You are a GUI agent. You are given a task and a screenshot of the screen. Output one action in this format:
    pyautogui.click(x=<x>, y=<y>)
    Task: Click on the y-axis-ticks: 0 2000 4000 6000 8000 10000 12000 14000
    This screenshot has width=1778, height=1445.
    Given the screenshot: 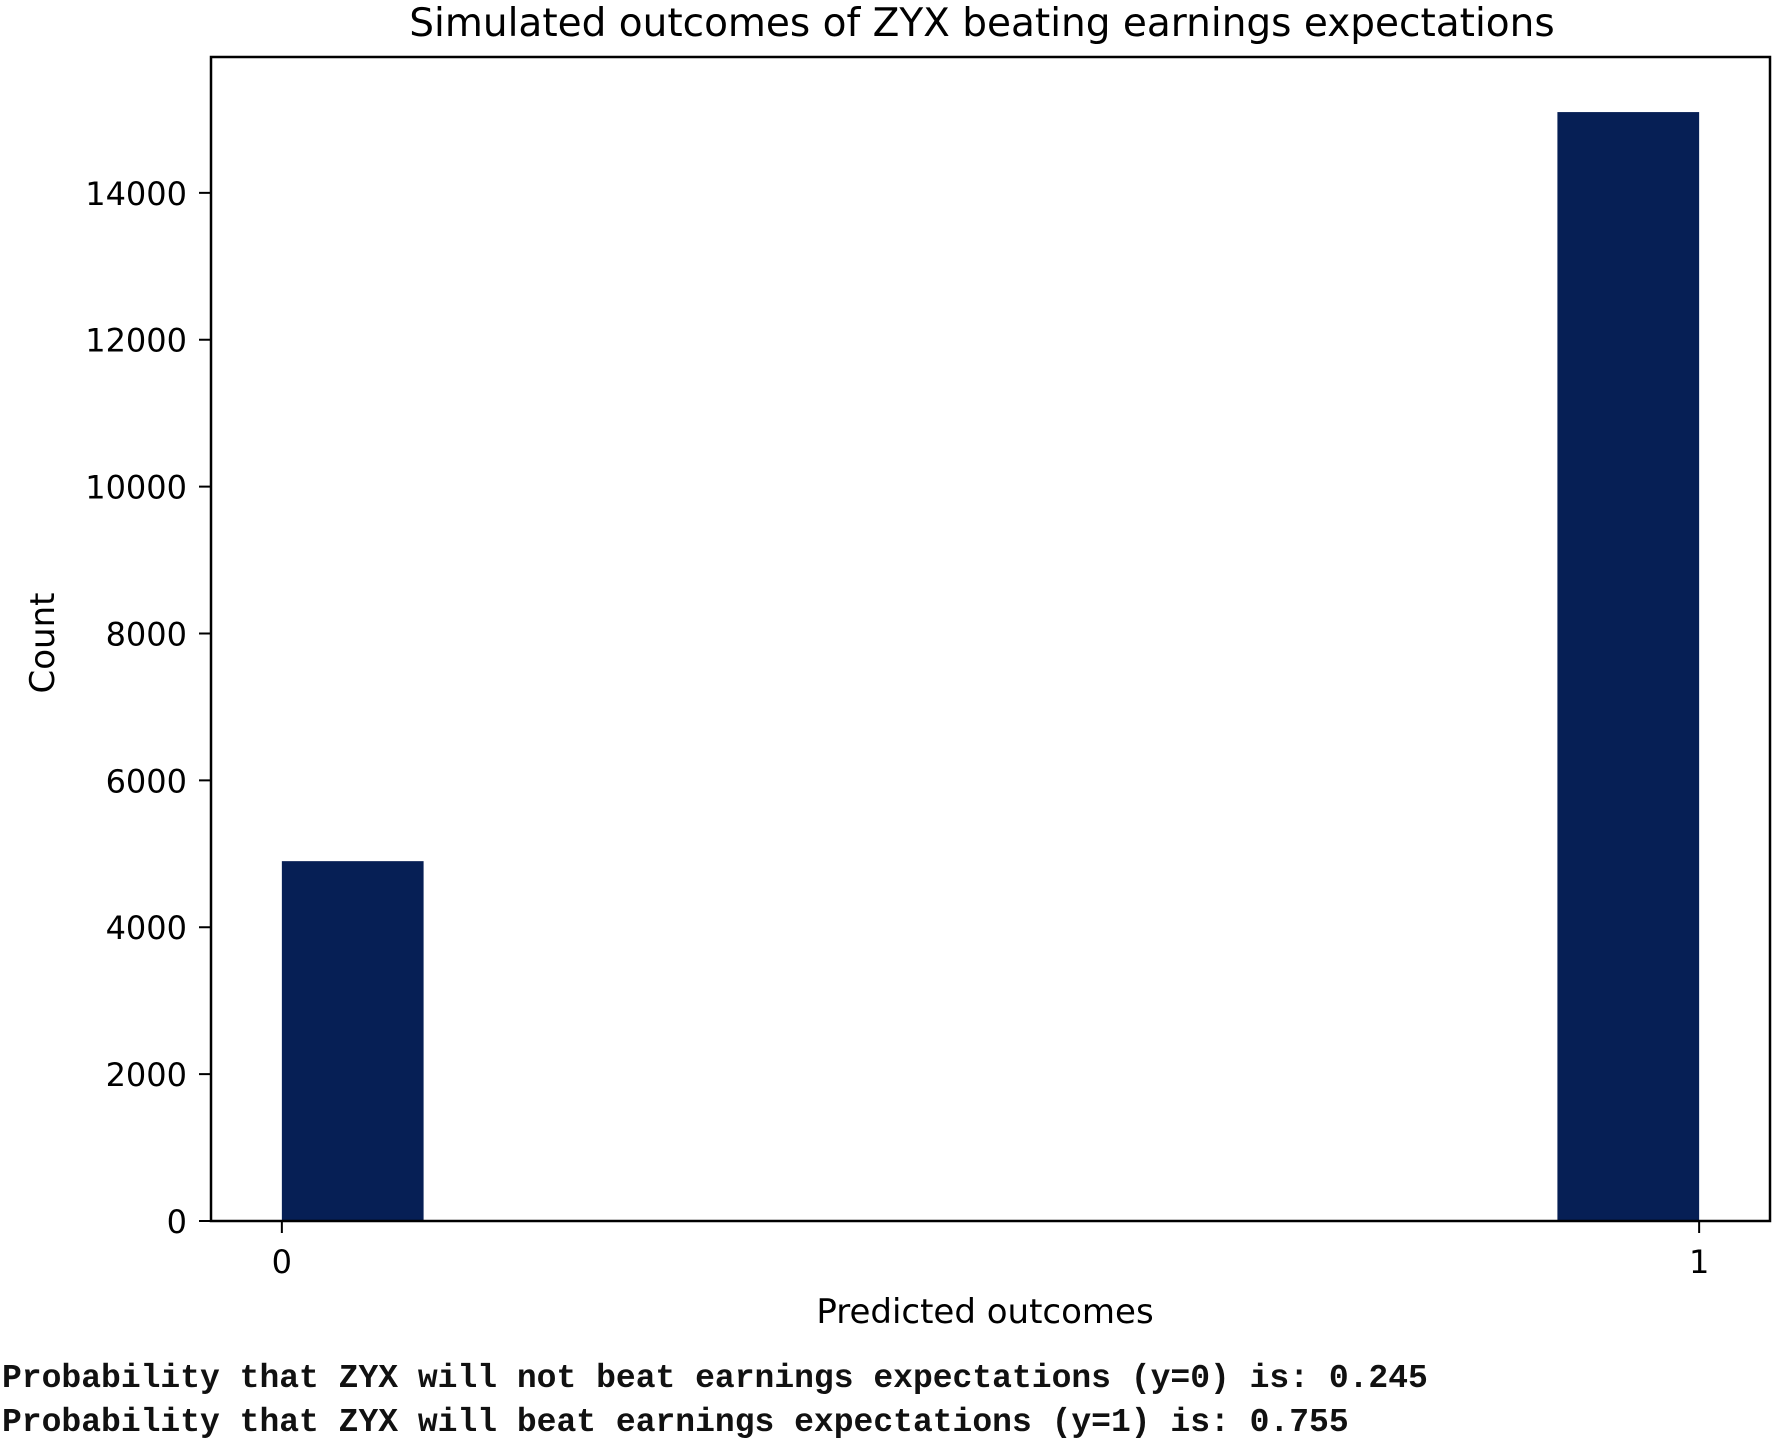 What is the action you would take?
    pyautogui.click(x=148, y=708)
    